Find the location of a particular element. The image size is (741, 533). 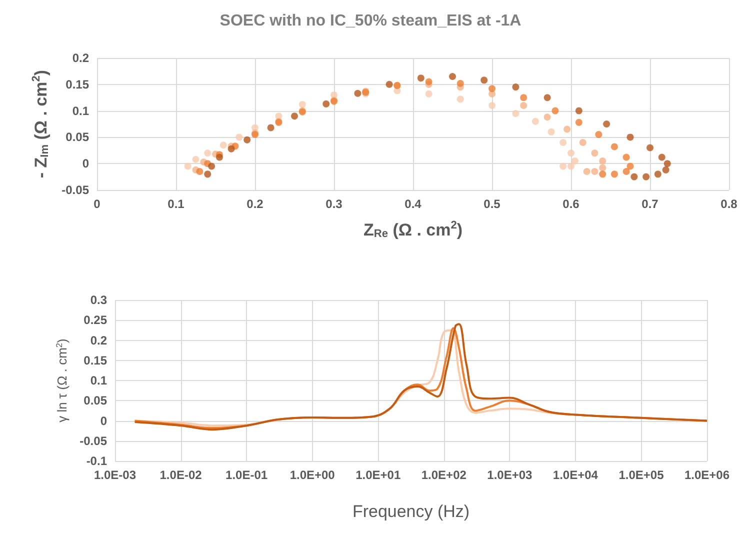

x-tick-label: 0.8 is located at coordinates (729, 204).